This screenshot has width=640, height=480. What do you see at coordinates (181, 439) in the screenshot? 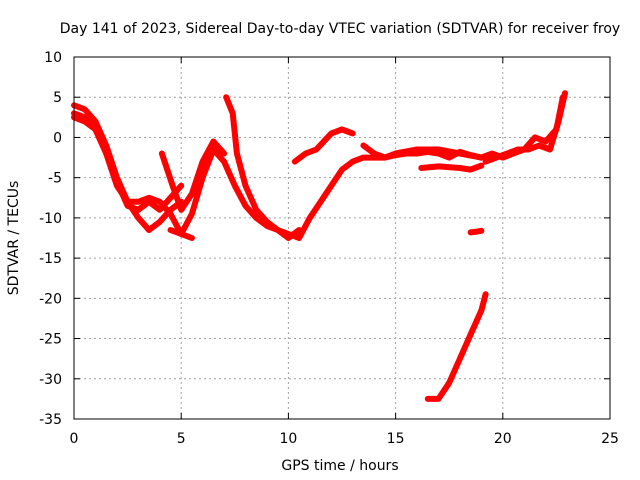
I see `x-tick-label: 5` at bounding box center [181, 439].